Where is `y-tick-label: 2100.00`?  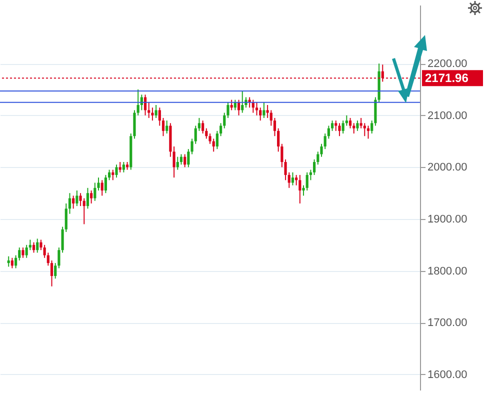
y-tick-label: 2100.00 is located at coordinates (448, 116).